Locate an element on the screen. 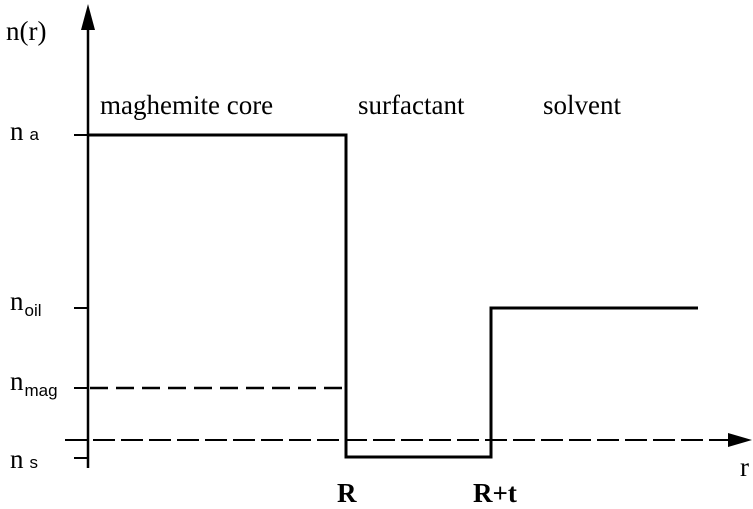 Image resolution: width=753 pixels, height=509 pixels. subscript: oil is located at coordinates (33, 310).